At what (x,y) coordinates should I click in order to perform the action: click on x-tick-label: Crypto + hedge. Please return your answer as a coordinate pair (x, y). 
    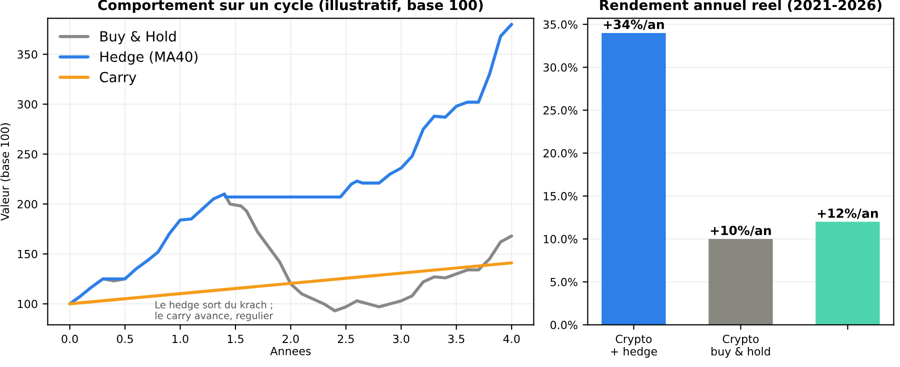
    Looking at the image, I should click on (634, 346).